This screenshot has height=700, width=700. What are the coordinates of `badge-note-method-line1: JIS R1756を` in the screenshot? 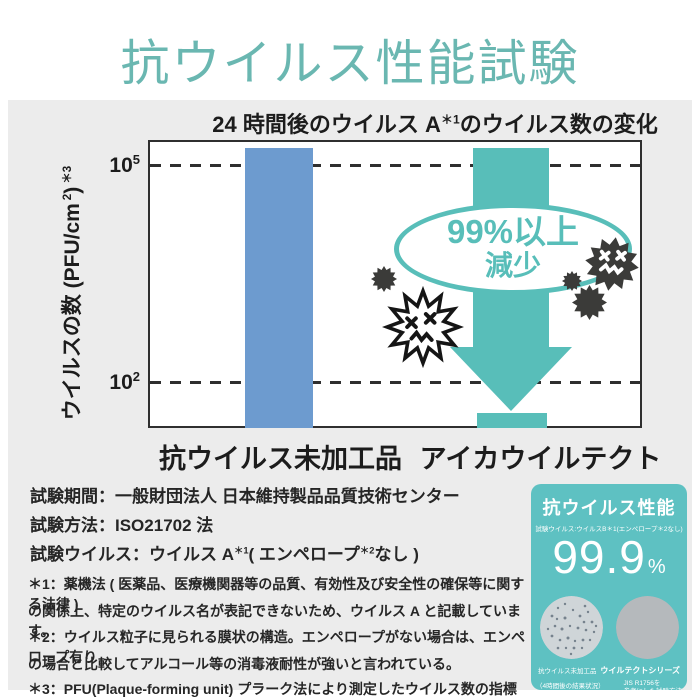 It's located at (642, 683).